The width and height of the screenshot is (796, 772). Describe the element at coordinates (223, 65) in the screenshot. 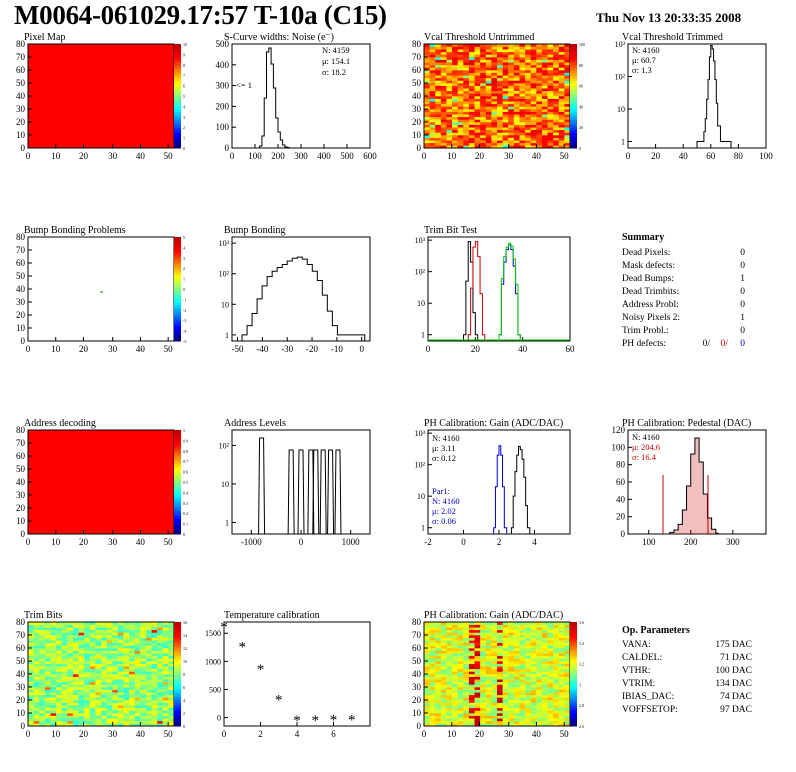

I see `y-tick-label: 400` at that location.